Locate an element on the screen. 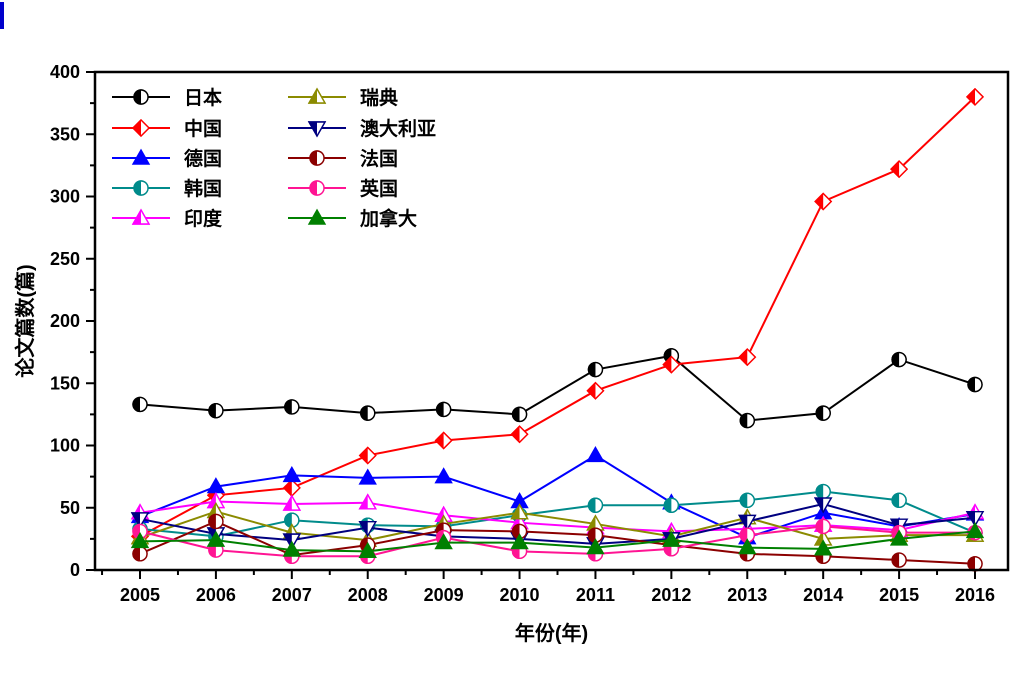  y-tick-label: 250 is located at coordinates (65, 259).